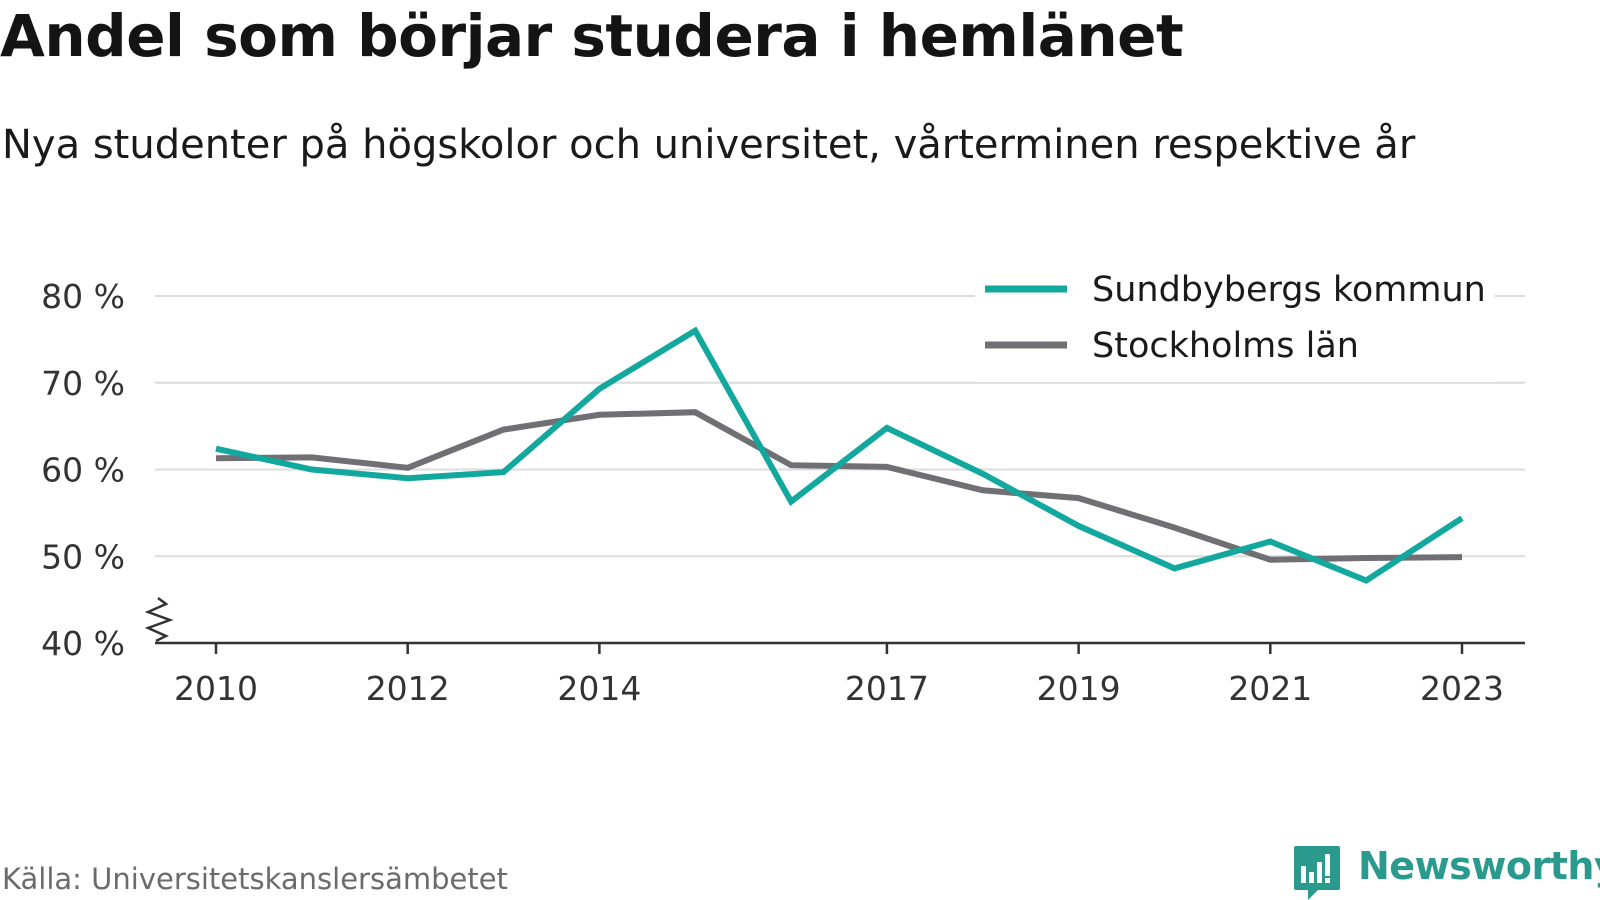 The image size is (1600, 900). What do you see at coordinates (1079, 688) in the screenshot?
I see `x-tick-label: 2019` at bounding box center [1079, 688].